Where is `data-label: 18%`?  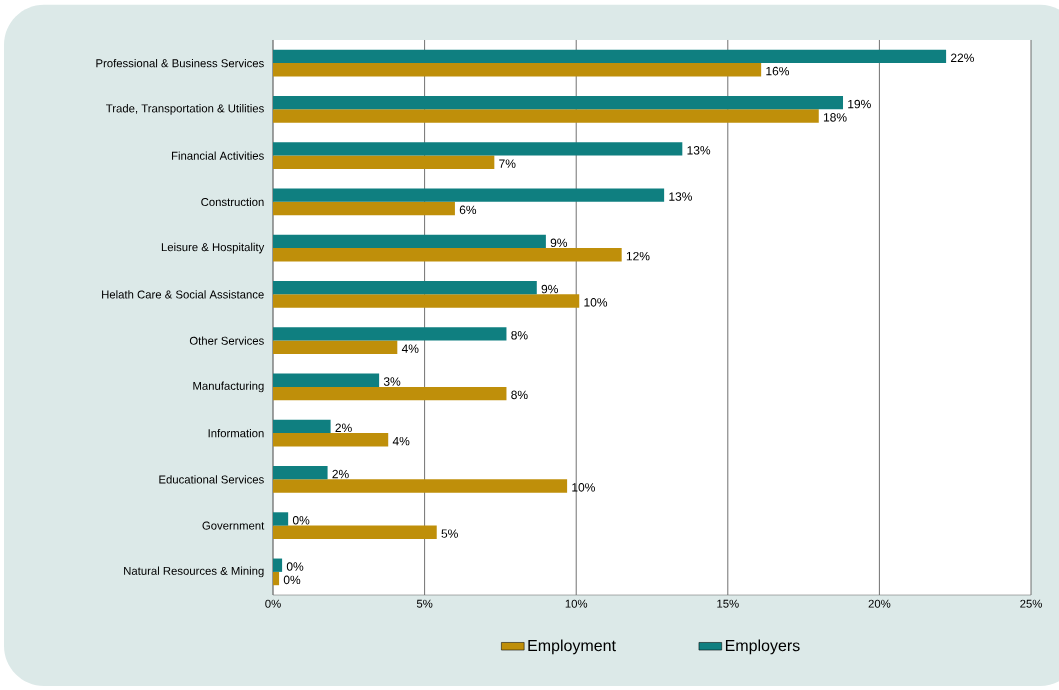 data-label: 18% is located at coordinates (835, 117).